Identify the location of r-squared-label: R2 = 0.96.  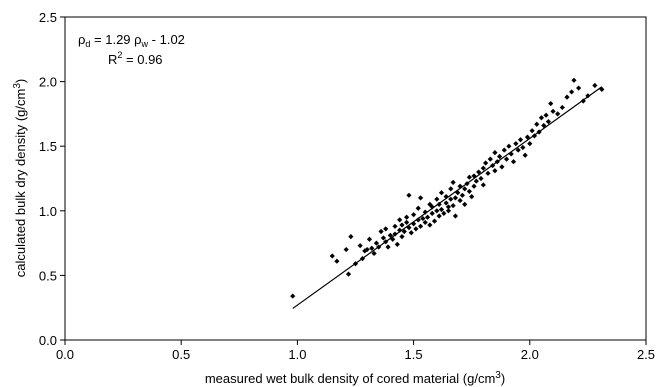
(135, 58).